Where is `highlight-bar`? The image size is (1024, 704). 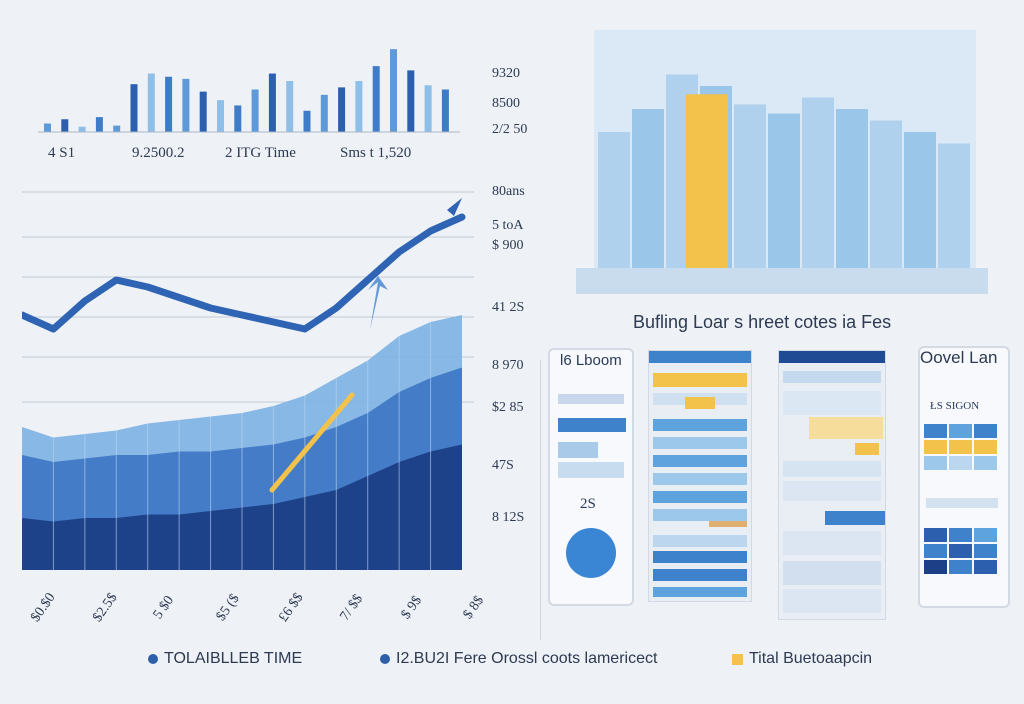
highlight-bar is located at coordinates (707, 182).